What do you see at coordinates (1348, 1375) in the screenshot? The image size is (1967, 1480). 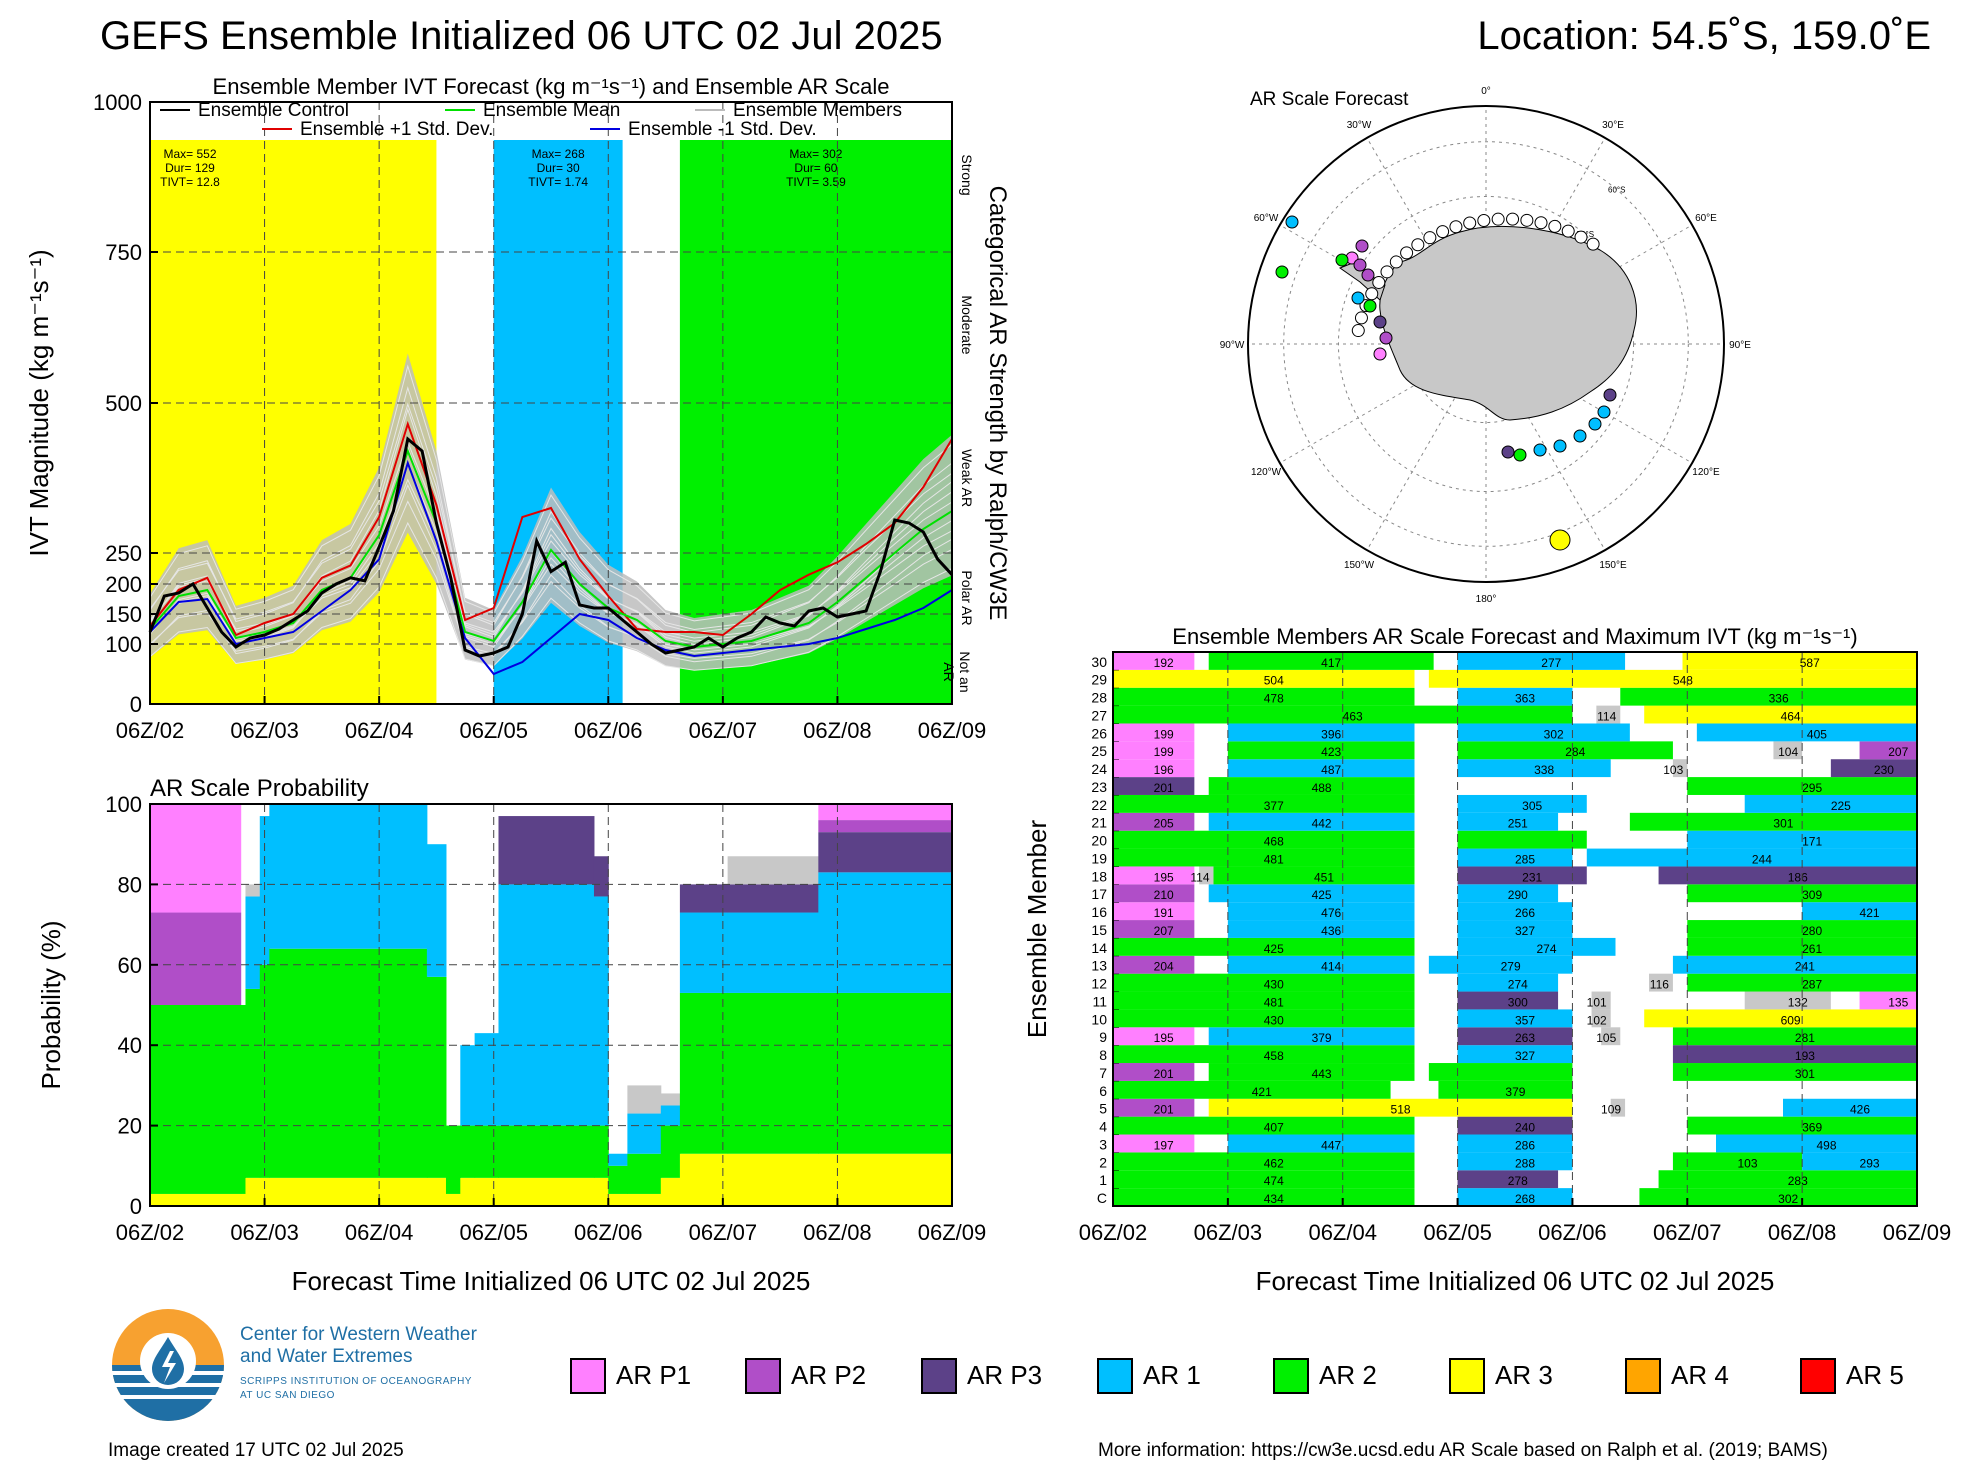 I see `legend-label-ar-2: AR 2` at bounding box center [1348, 1375].